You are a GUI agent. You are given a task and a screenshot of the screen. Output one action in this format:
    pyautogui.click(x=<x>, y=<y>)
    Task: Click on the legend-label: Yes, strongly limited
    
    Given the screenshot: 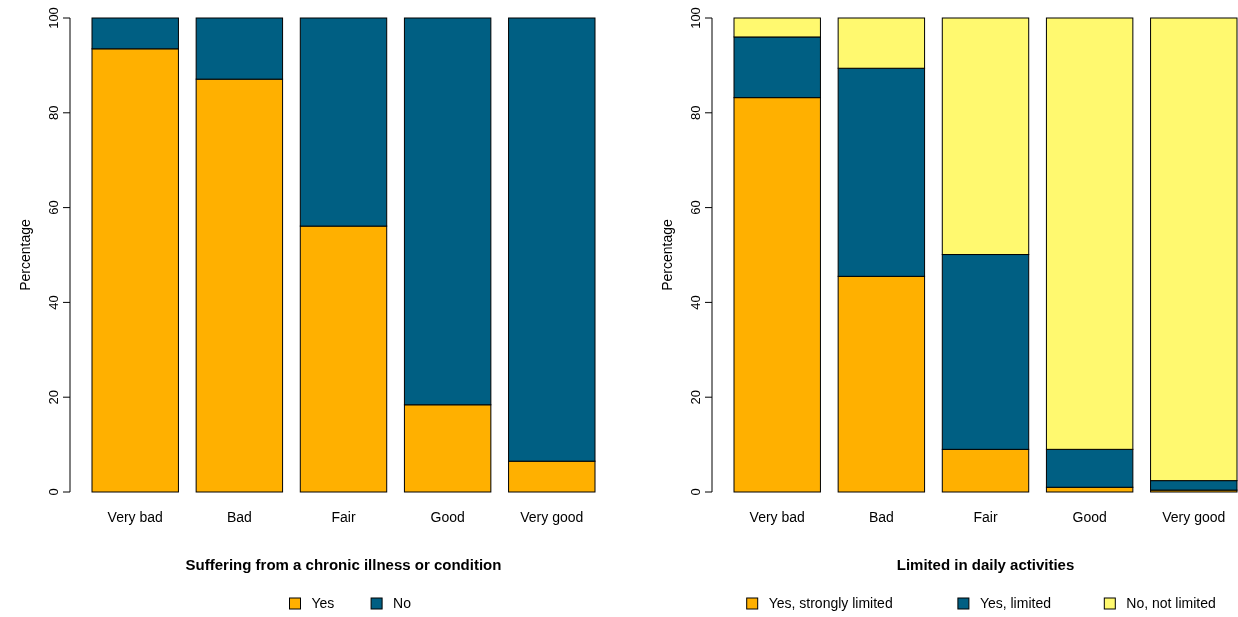 What is the action you would take?
    pyautogui.click(x=830, y=603)
    